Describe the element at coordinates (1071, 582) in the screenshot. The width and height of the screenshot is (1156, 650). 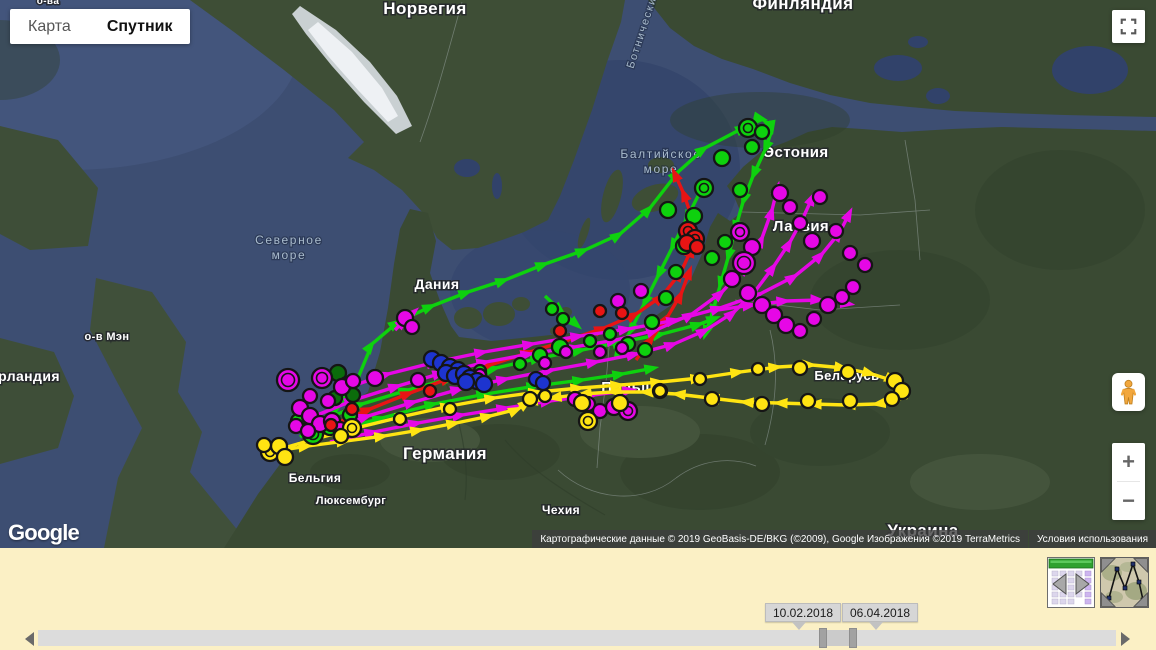
I see `calendar-button` at that location.